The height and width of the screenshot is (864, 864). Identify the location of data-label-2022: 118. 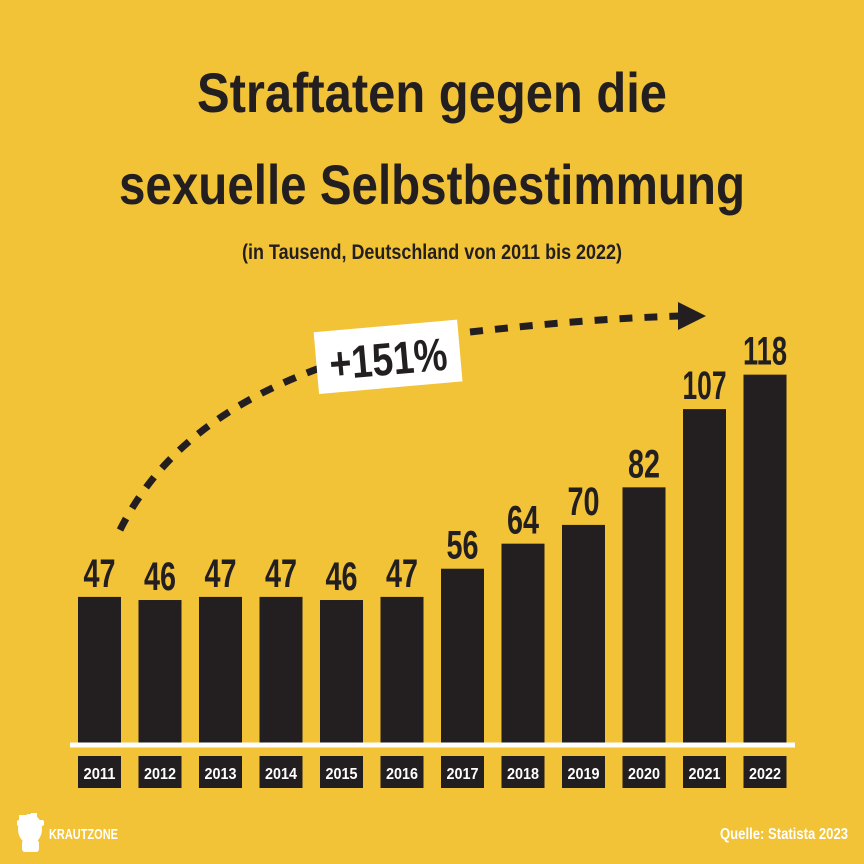
(765, 352).